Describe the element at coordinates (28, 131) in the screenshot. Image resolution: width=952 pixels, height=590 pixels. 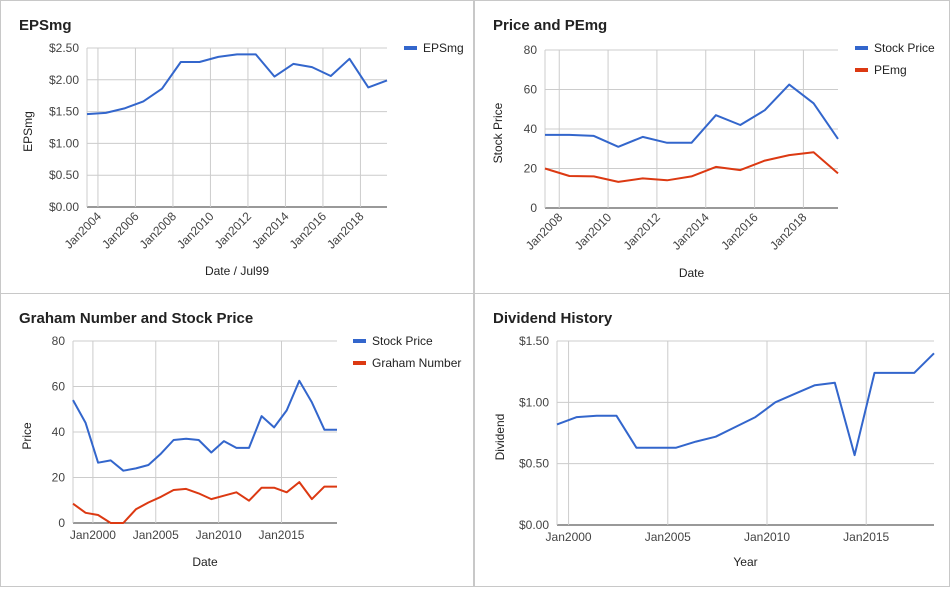
I see `y-axis-title: EPSmg` at that location.